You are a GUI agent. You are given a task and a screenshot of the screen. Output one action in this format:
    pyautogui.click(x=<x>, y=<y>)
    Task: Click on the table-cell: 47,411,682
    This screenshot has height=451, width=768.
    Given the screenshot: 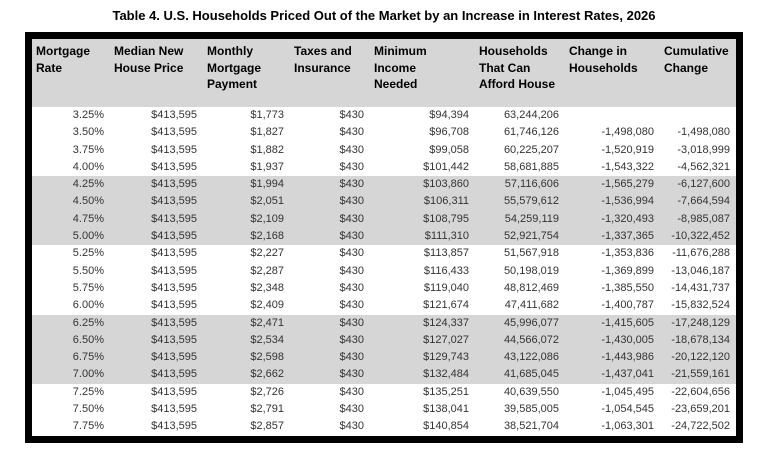 What is the action you would take?
    pyautogui.click(x=531, y=305)
    